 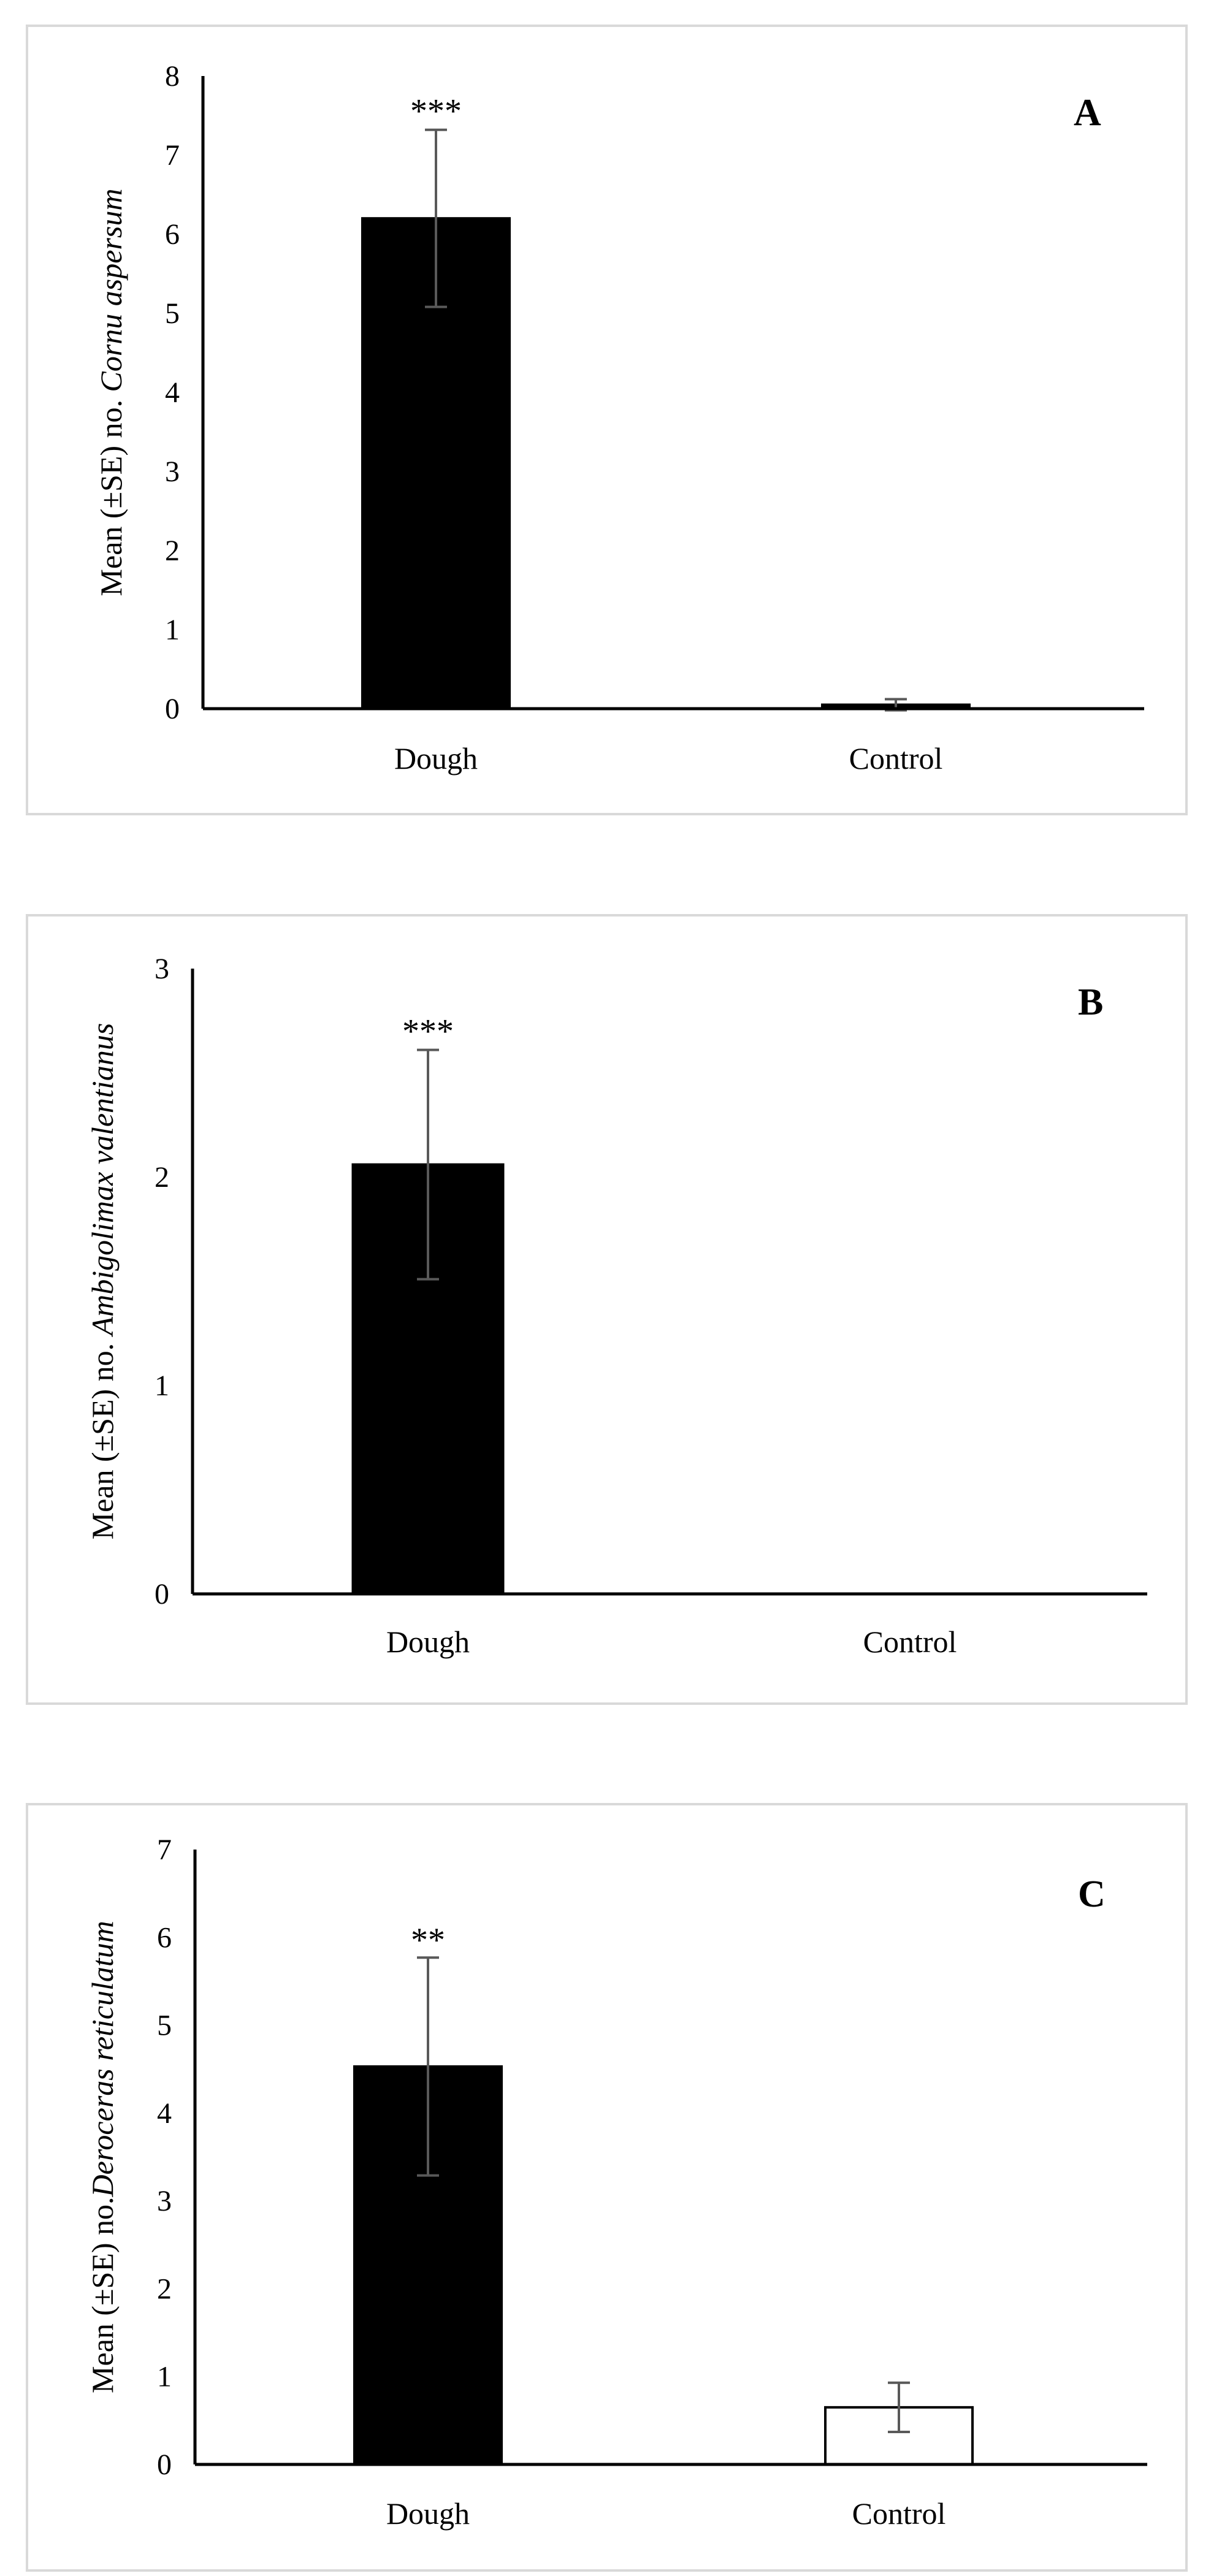 I want to click on y-axis-title-species: Deroceras reticulatum, so click(x=103, y=2059).